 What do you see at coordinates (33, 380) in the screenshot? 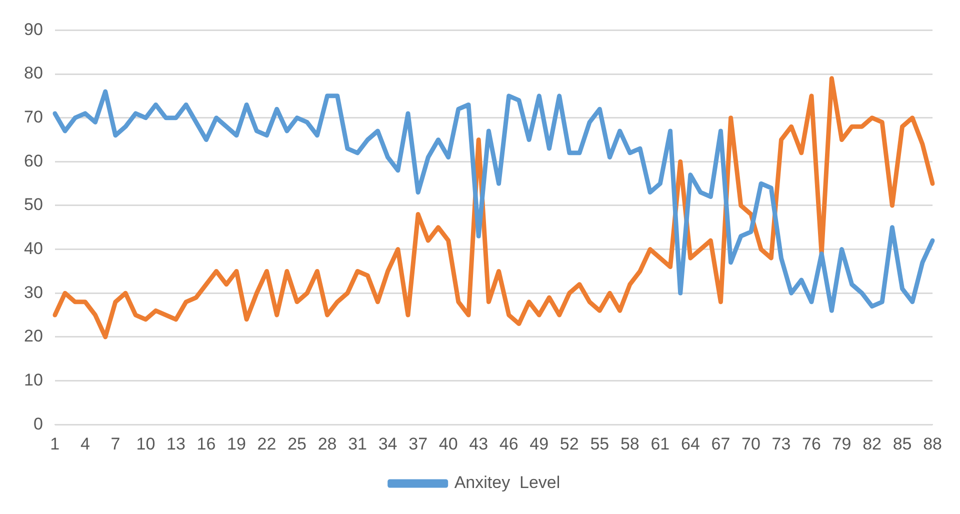
I see `y-tick-label: 10` at bounding box center [33, 380].